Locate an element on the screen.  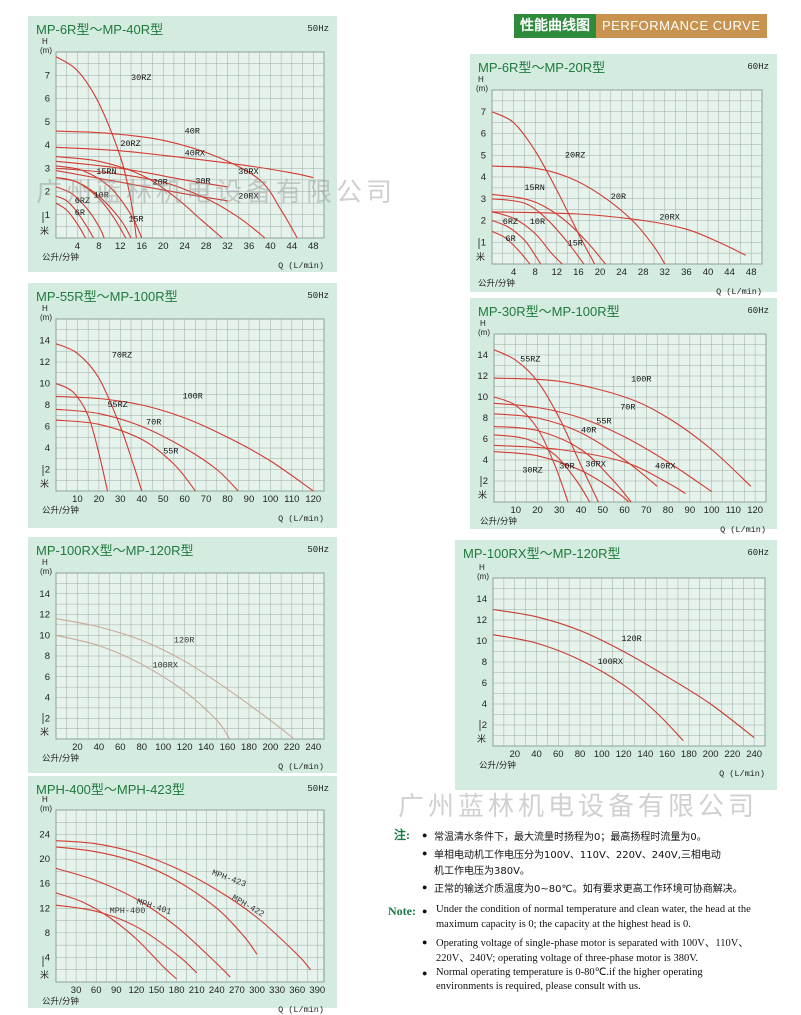
y-axis-label-cn: 米 is located at coordinates (44, 732).